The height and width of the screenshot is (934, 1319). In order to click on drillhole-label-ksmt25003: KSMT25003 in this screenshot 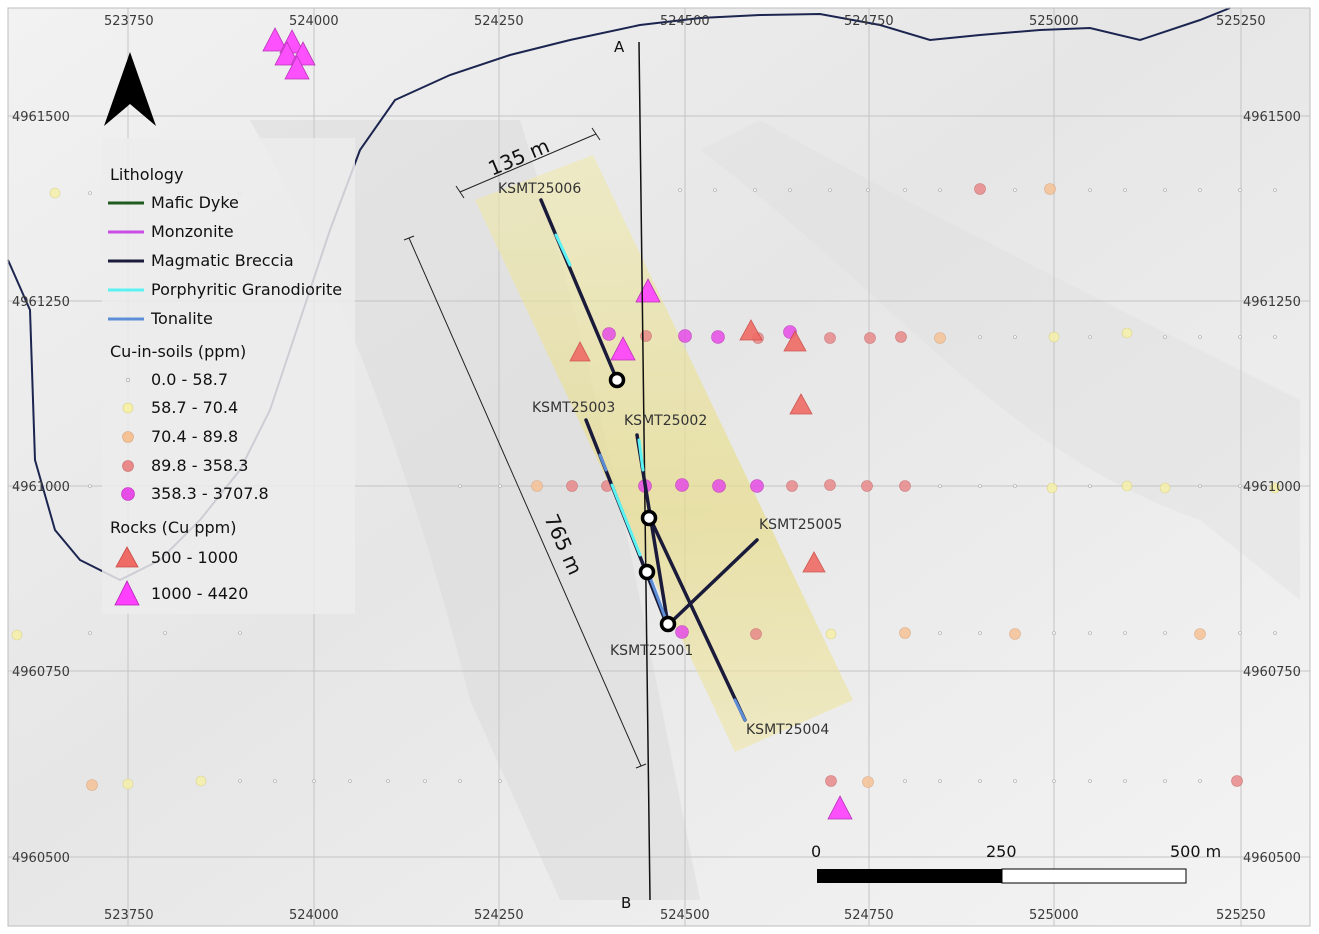, I will do `click(573, 408)`.